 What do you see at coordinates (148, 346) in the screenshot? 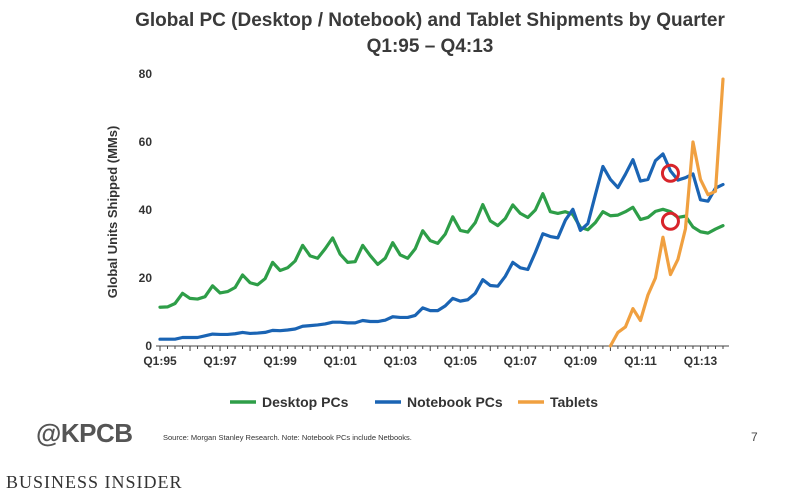
I see `y-tick-label-0: 0` at bounding box center [148, 346].